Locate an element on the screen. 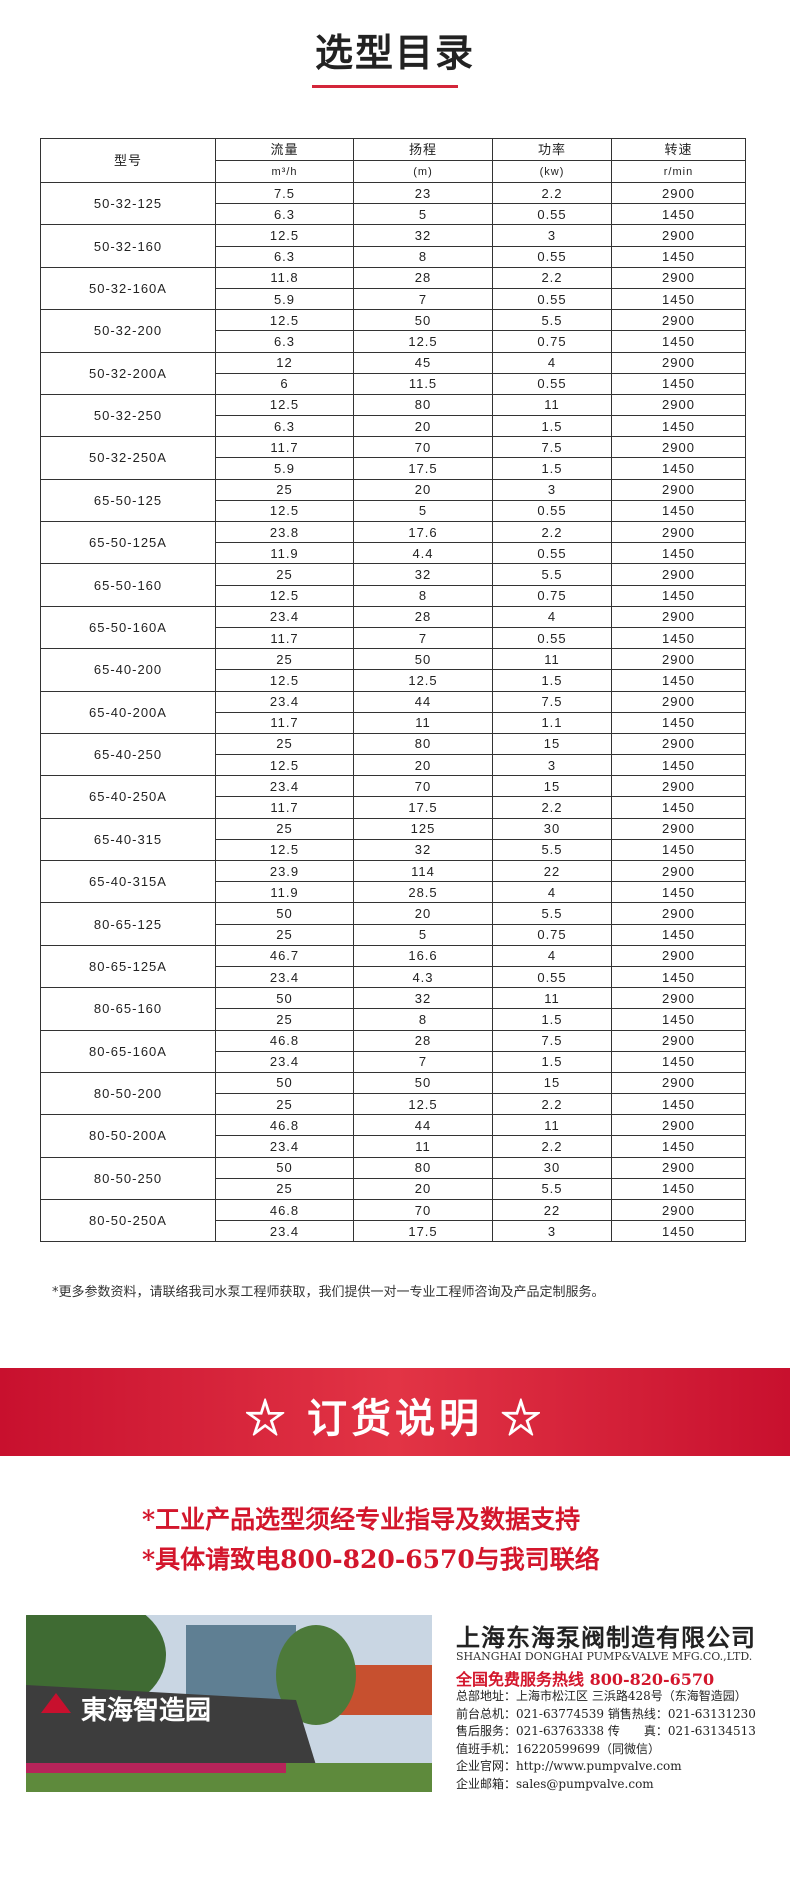  detail-line: 企业官网：http://www.pumpvalve.com is located at coordinates (569, 1766).